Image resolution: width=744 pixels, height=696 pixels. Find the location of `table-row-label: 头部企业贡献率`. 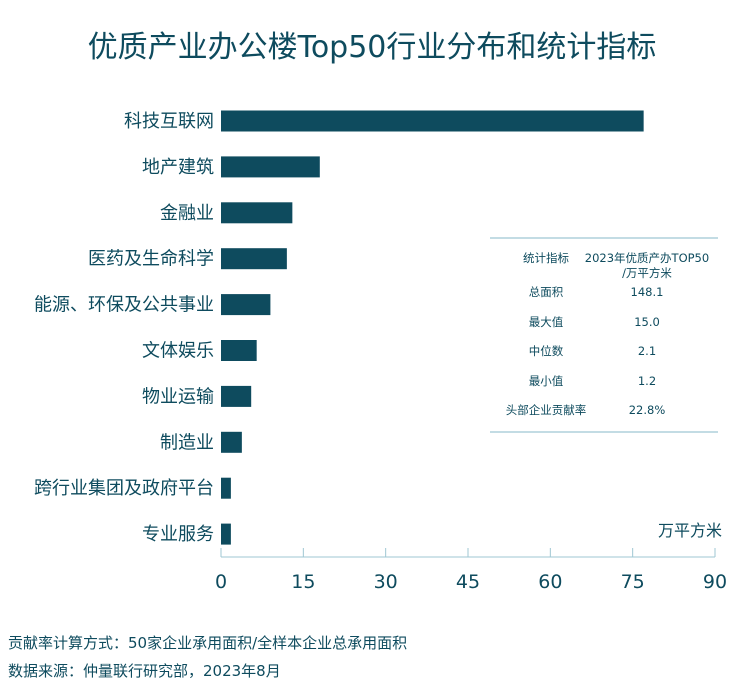

table-row-label: 头部企业贡献率 is located at coordinates (546, 410).